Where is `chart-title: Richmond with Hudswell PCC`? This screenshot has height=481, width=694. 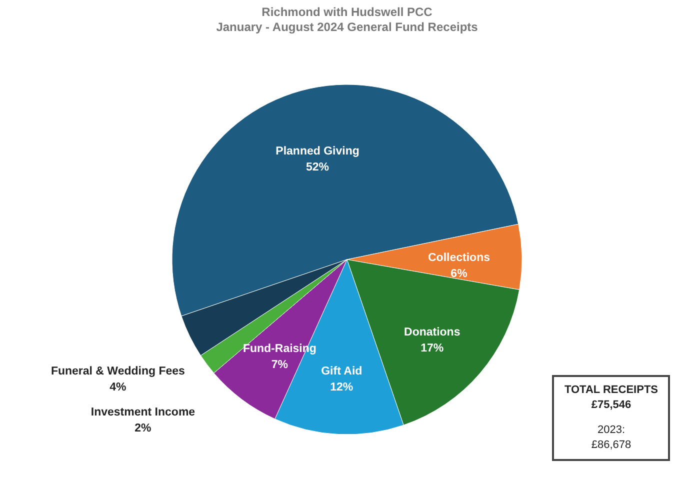 chart-title: Richmond with Hudswell PCC is located at coordinates (347, 12).